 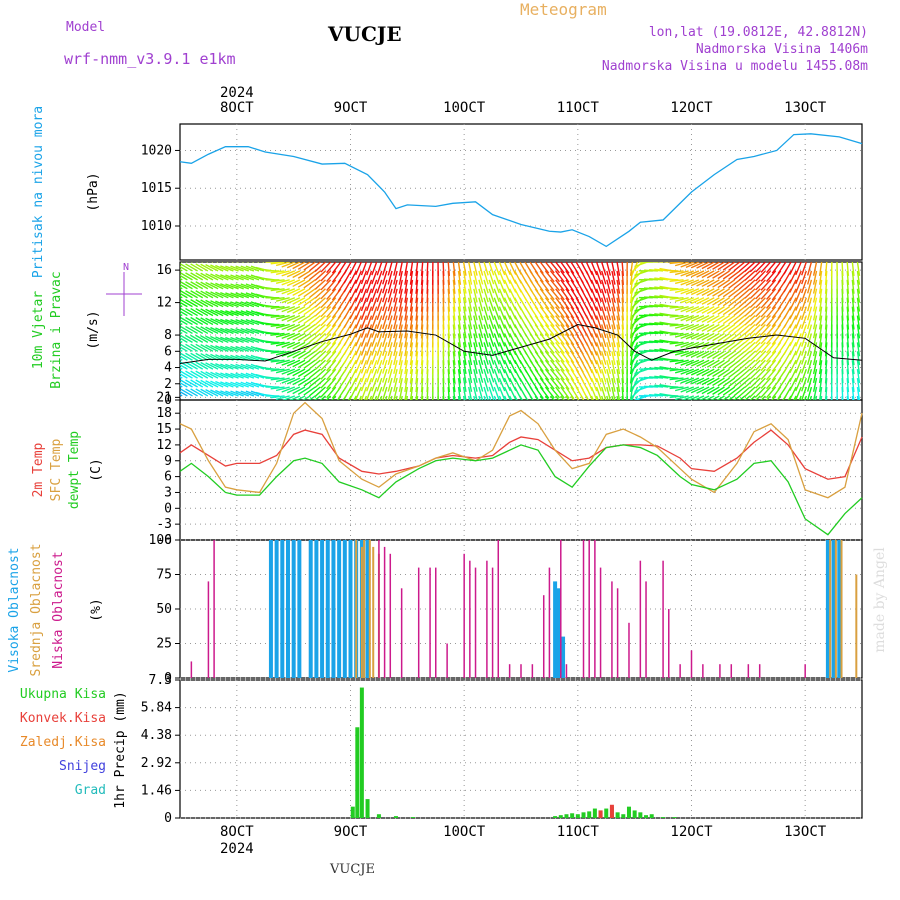 What do you see at coordinates (156, 226) in the screenshot?
I see `pressure-ytick-label: 1010` at bounding box center [156, 226].